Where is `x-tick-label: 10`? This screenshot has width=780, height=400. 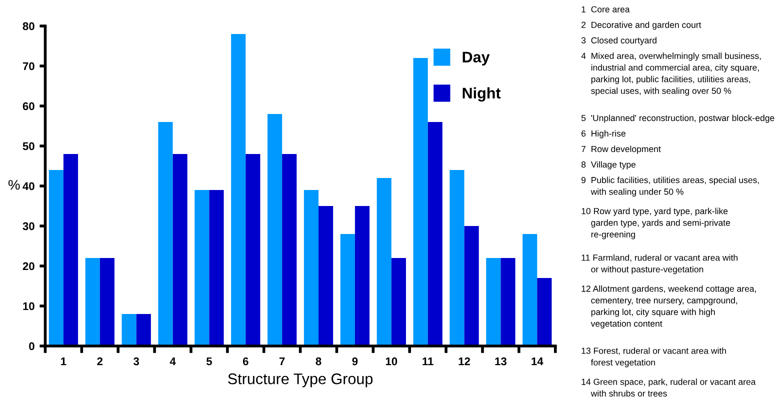 x-tick-label: 10 is located at coordinates (392, 361).